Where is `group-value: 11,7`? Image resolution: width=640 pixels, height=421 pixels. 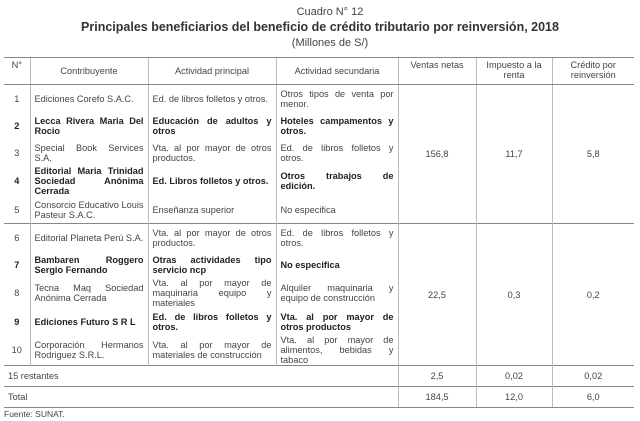
group-value: 11,7 is located at coordinates (513, 154).